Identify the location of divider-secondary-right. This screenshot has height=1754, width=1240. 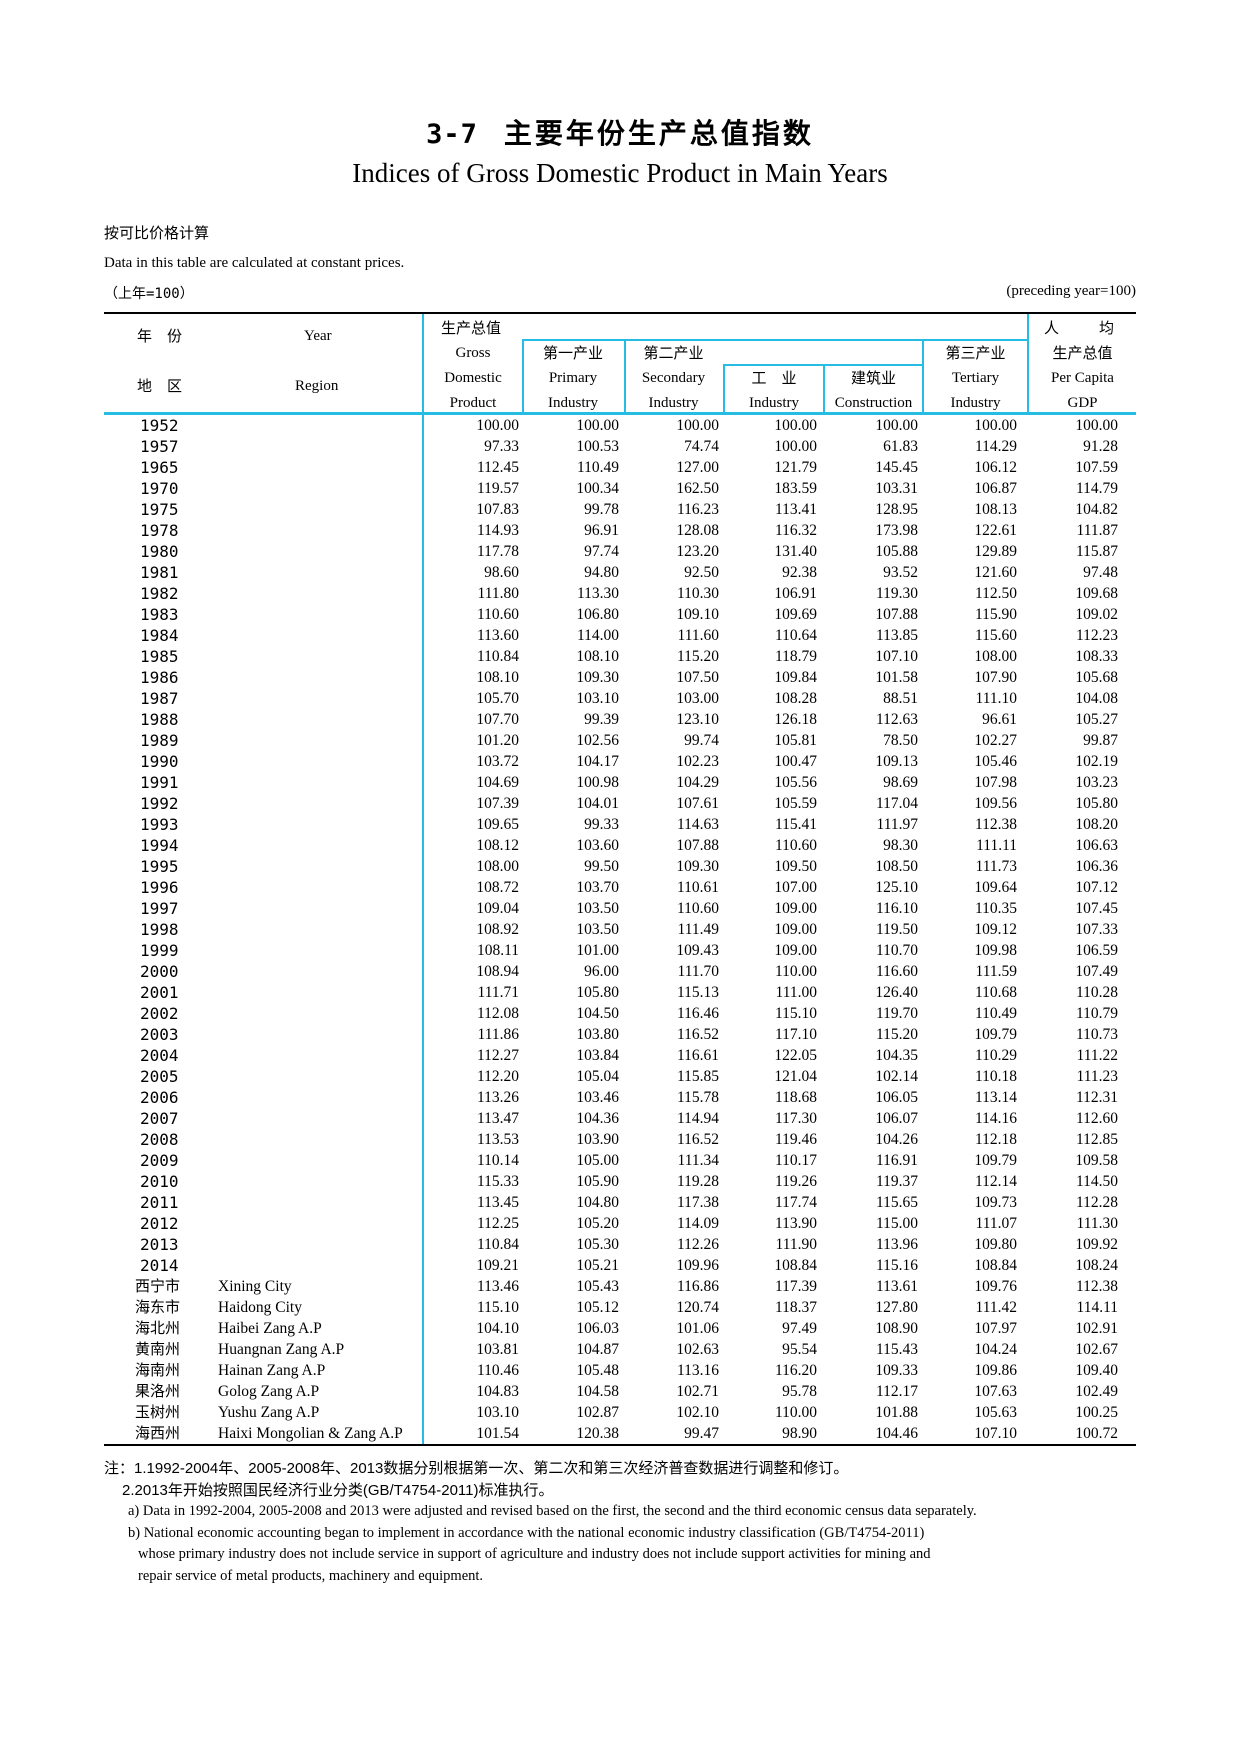
(923, 377).